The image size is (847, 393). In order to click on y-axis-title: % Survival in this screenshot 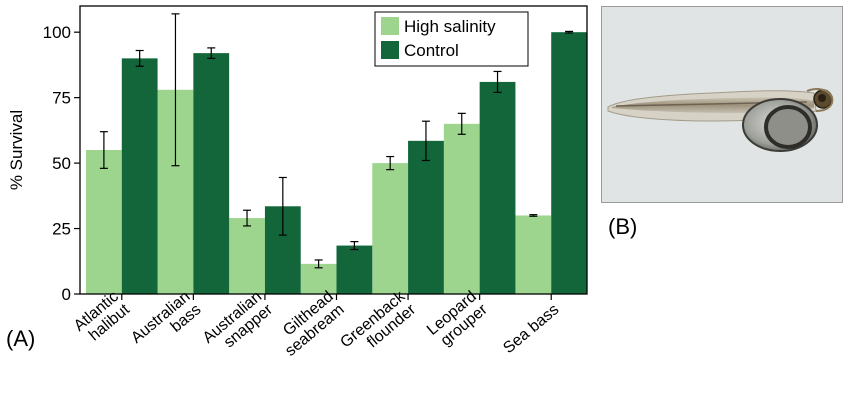, I will do `click(16, 150)`.